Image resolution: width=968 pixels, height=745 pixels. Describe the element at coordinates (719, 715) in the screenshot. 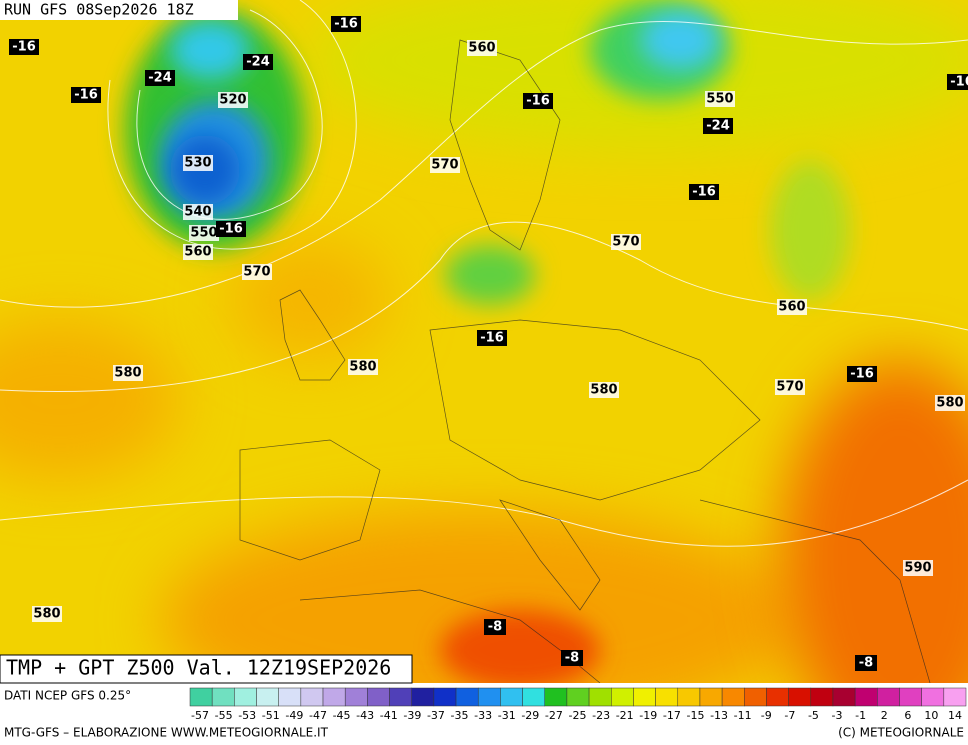

I see `color-bar-label: -13` at that location.